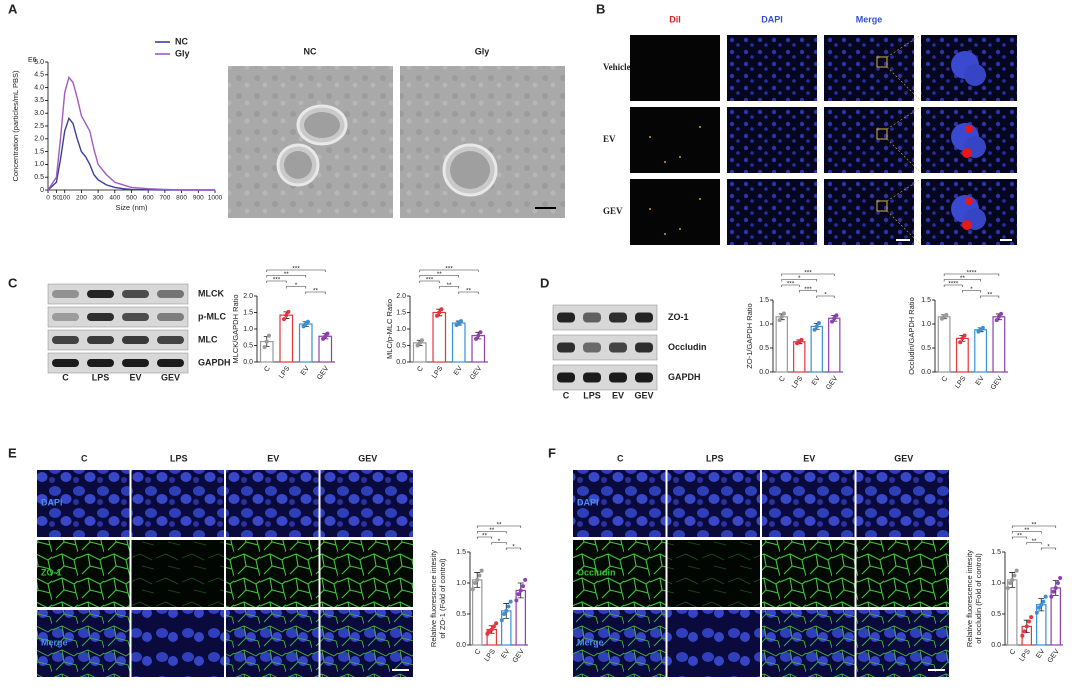  What do you see at coordinates (926, 300) in the screenshot?
I see `y-tick-label: 1.5` at bounding box center [926, 300].